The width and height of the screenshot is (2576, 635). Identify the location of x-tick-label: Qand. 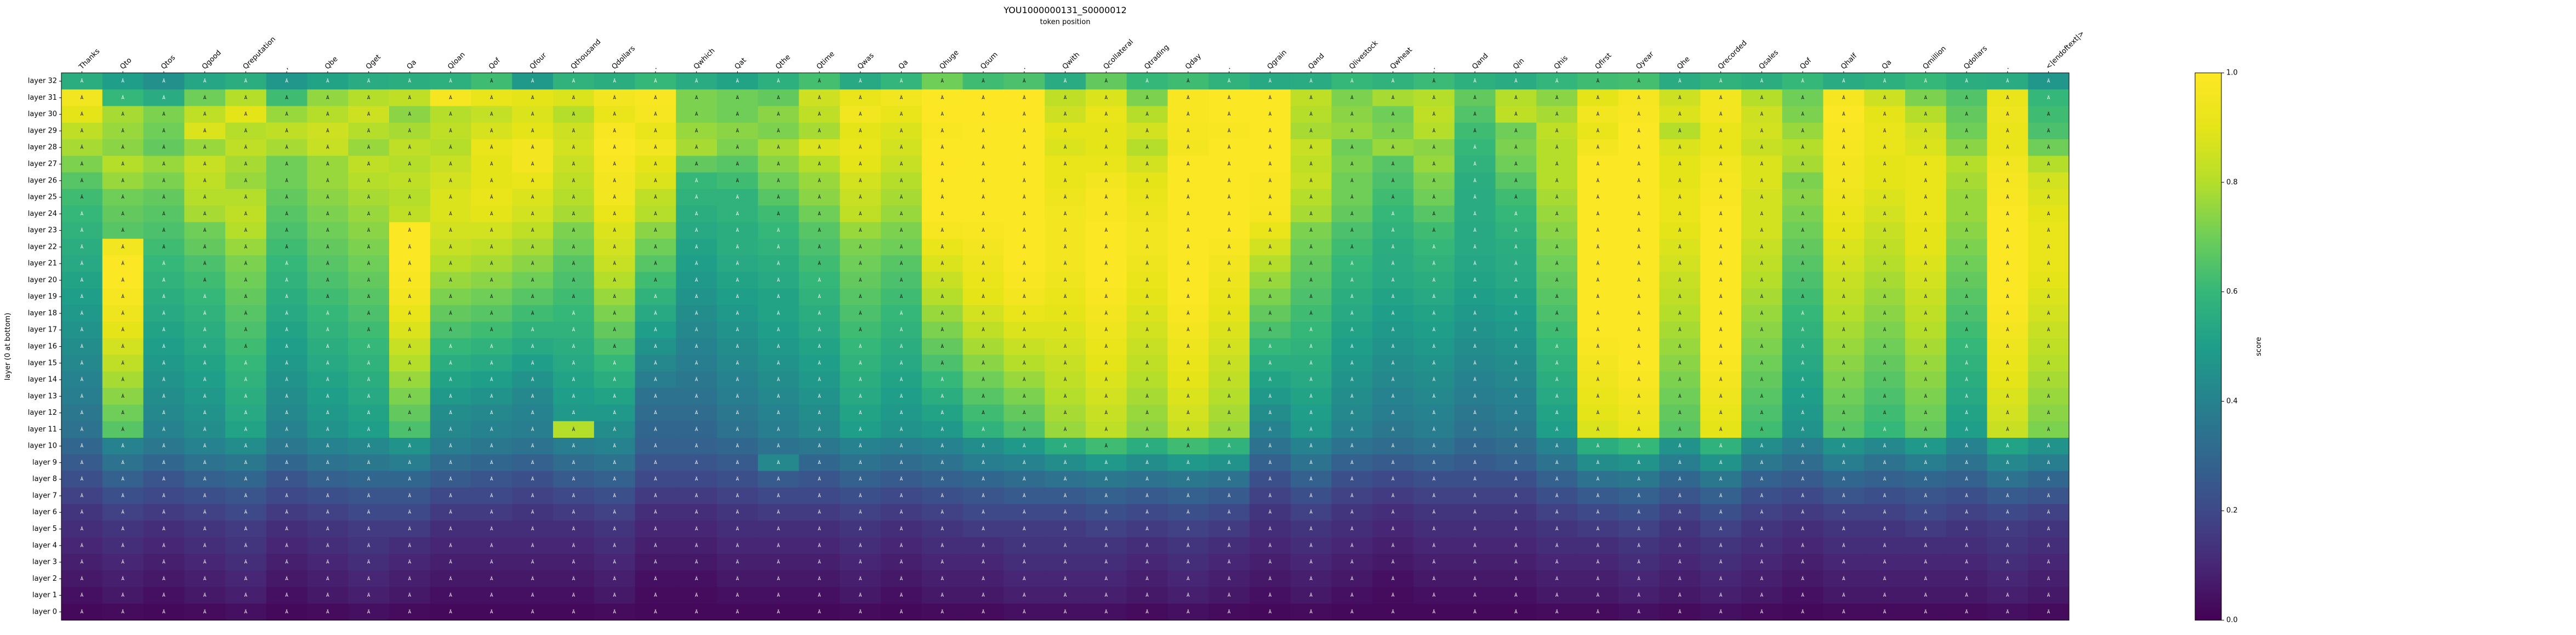
(1316, 62).